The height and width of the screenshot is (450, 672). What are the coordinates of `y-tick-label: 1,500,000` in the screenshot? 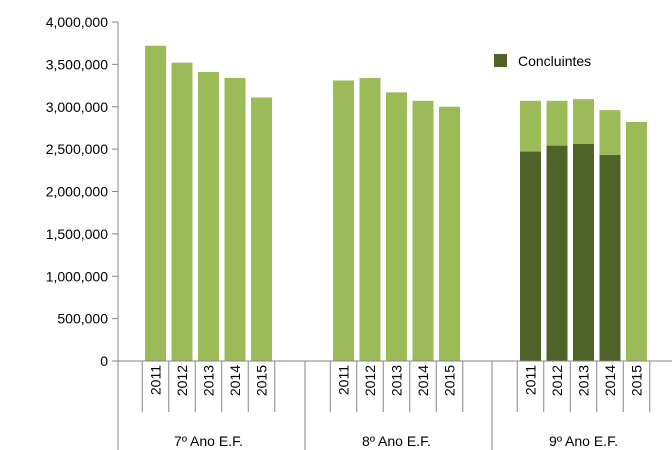 It's located at (77, 234).